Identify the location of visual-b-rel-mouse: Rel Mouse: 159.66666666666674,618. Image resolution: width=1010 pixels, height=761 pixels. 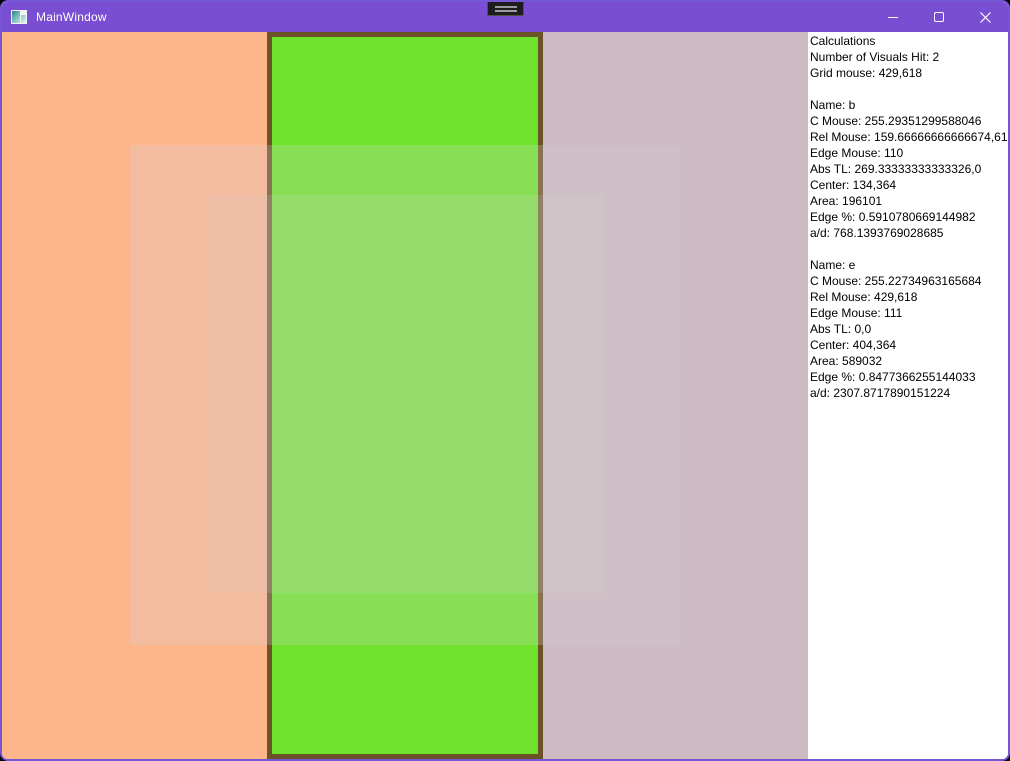
(909, 137).